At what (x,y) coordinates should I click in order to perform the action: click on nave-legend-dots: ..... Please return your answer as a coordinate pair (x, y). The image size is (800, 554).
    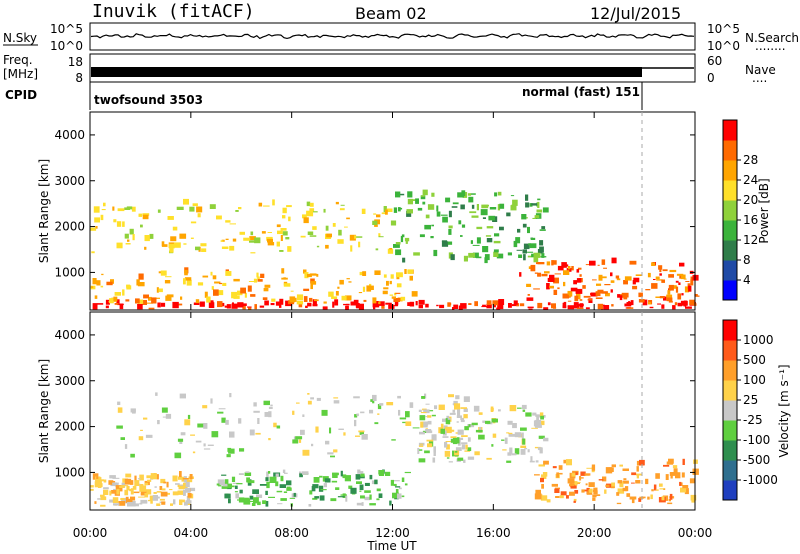
    Looking at the image, I should click on (759, 78).